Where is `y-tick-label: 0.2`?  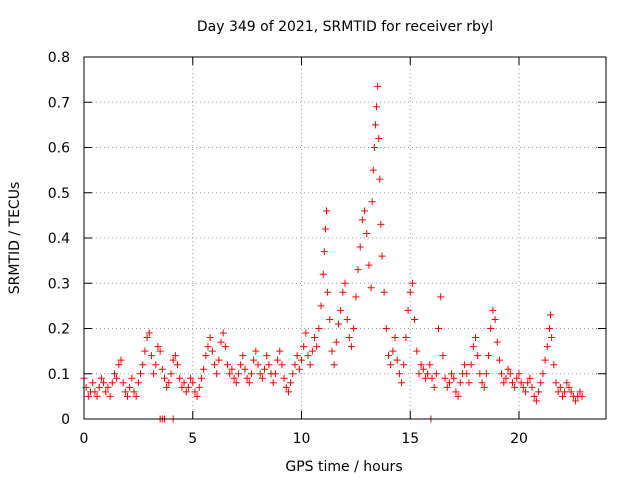 y-tick-label: 0.2 is located at coordinates (59, 330).